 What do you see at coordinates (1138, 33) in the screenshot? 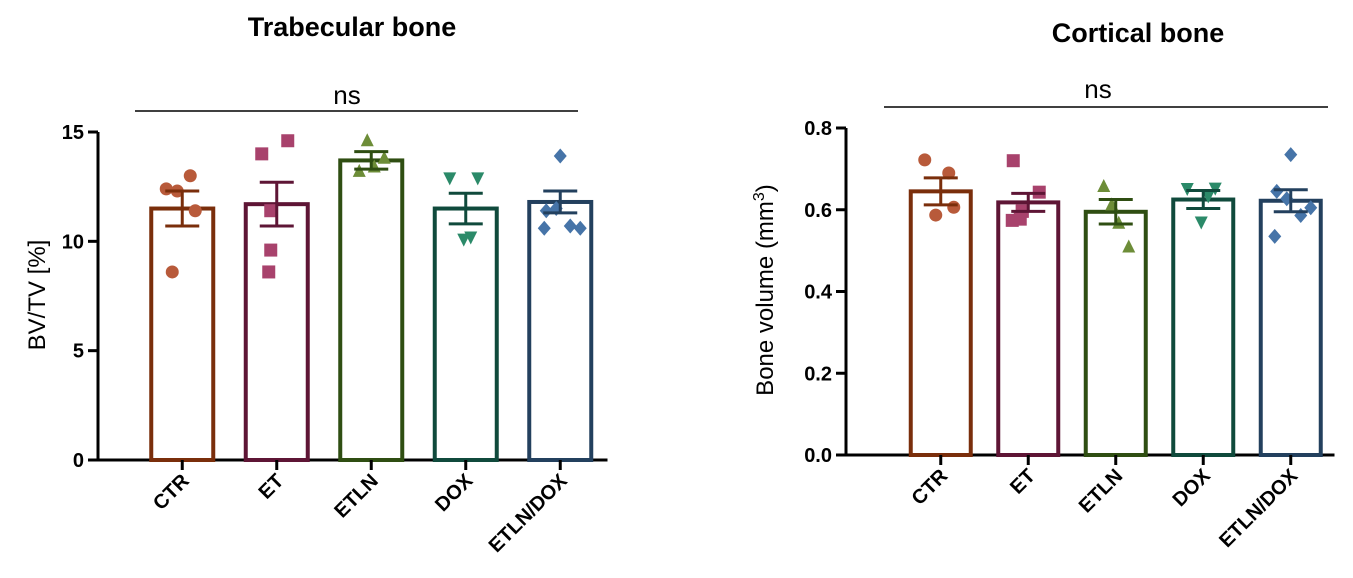
I see `chart-title: Cortical bone` at bounding box center [1138, 33].